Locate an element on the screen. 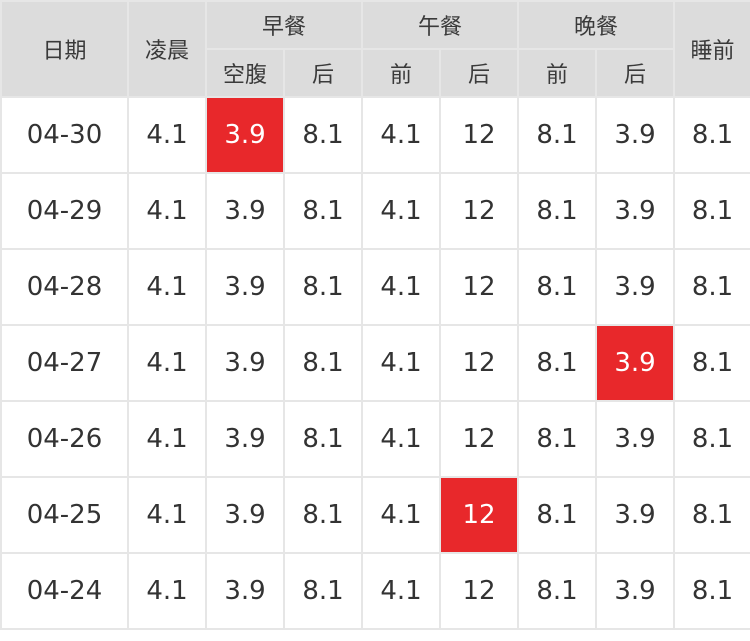  table-row: 04-25 4.1 3.9 8.1 4.1 12 8.1 3.9 8.1 is located at coordinates (375, 515).